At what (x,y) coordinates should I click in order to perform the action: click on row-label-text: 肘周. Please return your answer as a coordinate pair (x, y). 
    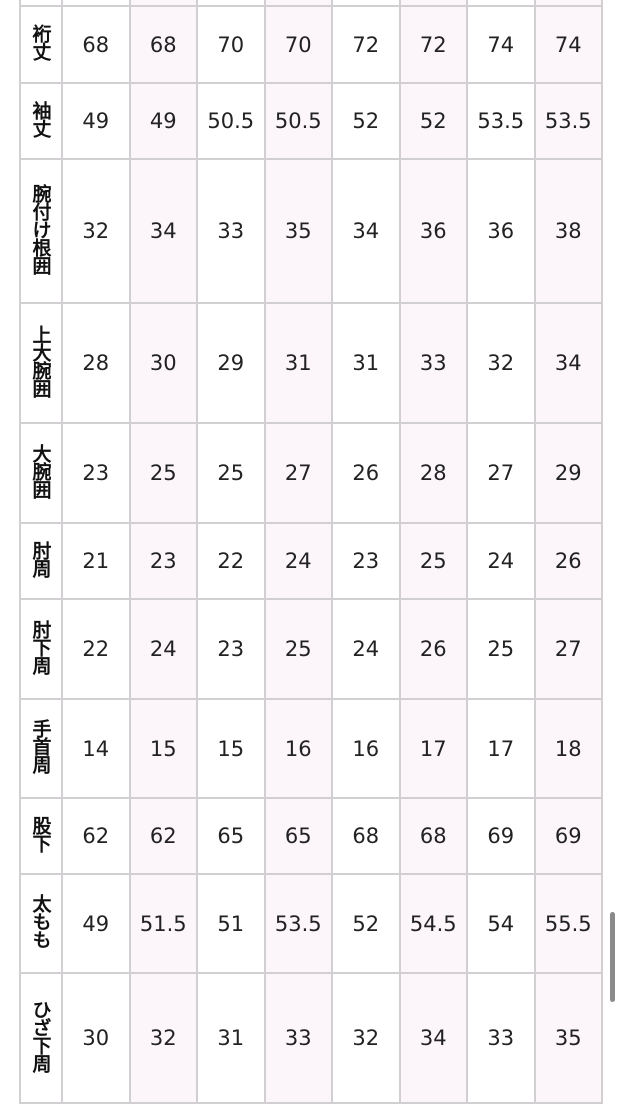
    Looking at the image, I should click on (40, 558).